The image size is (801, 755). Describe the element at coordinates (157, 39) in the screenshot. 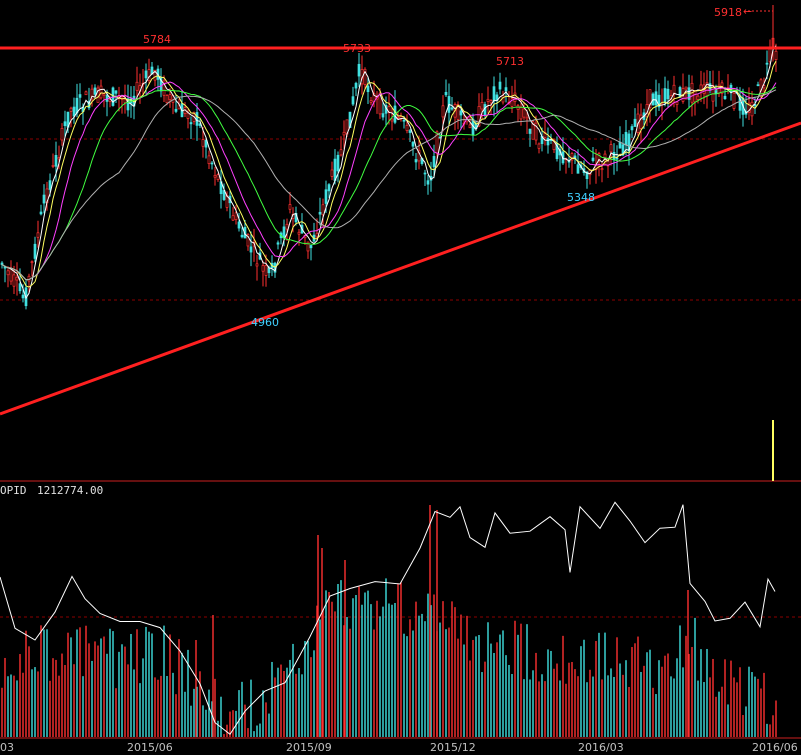

I see `high-label-1: 5784` at that location.